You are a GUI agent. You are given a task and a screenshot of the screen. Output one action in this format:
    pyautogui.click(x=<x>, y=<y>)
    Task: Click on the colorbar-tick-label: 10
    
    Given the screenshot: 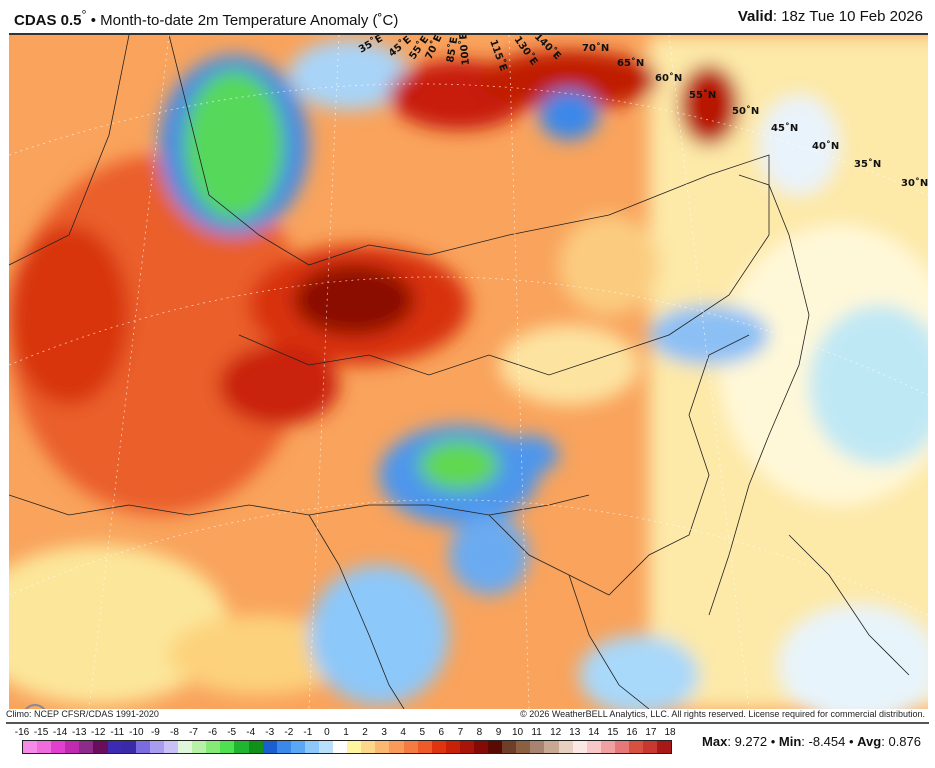 What is the action you would take?
    pyautogui.click(x=517, y=732)
    